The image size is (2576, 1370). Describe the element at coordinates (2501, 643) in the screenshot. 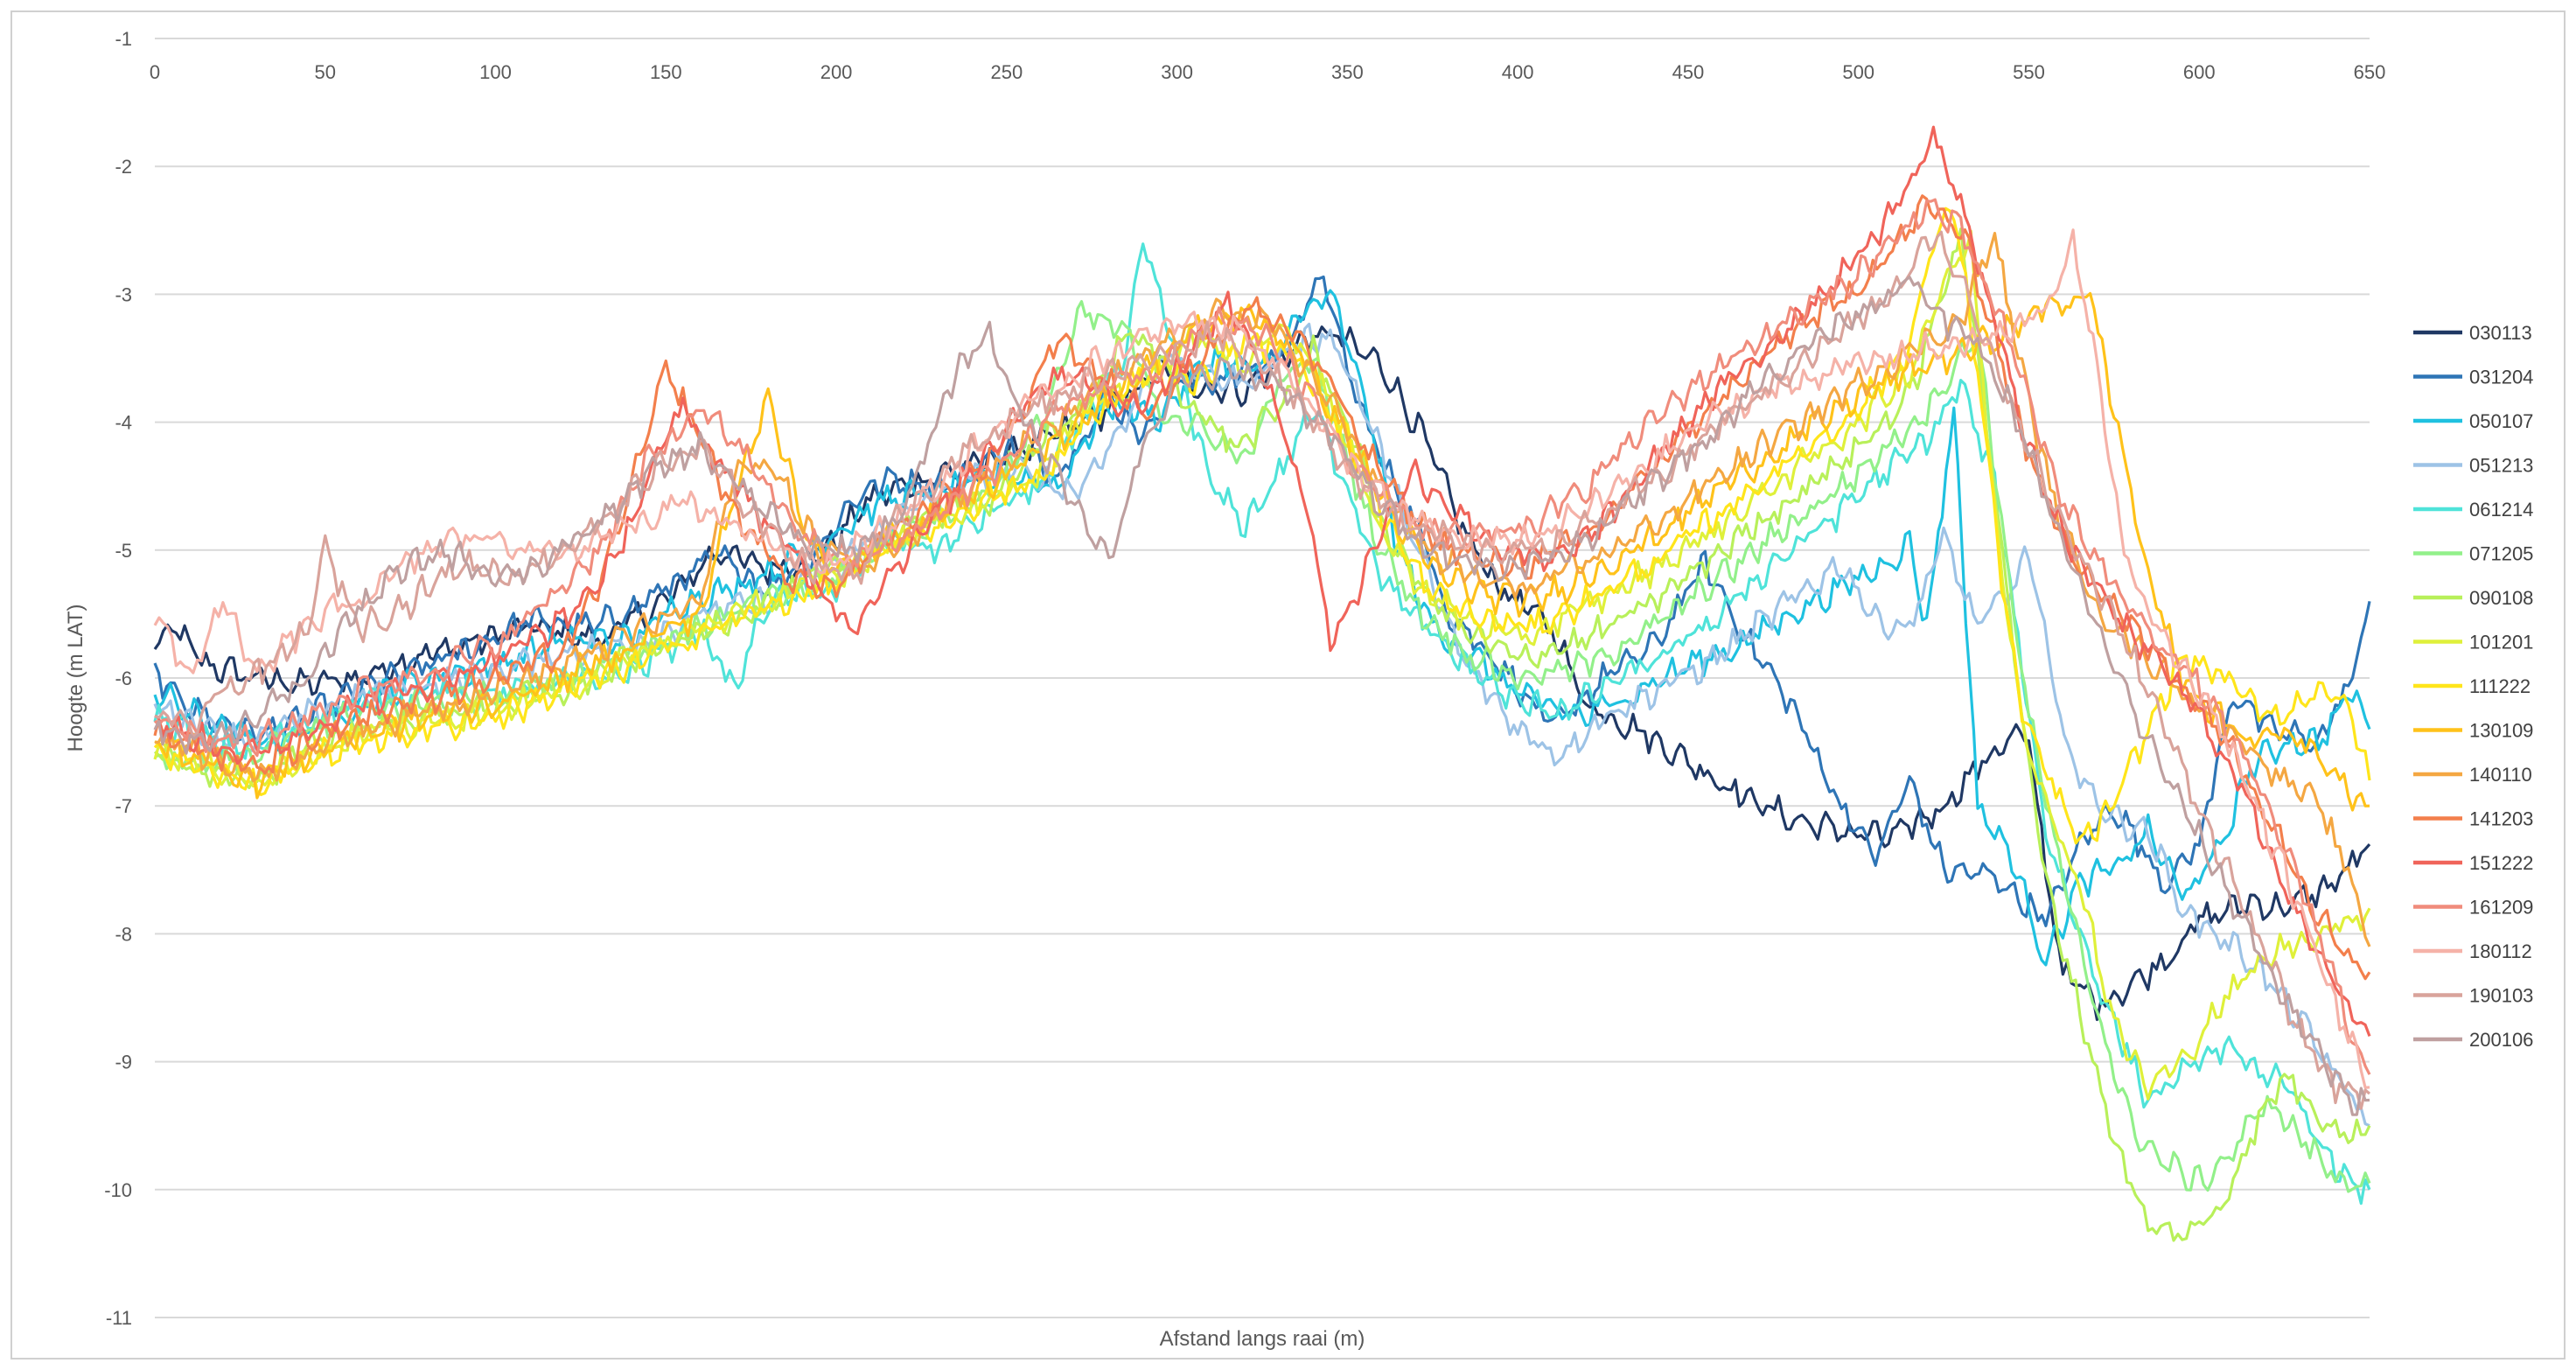

I see `legend-label-101201: 101201` at that location.